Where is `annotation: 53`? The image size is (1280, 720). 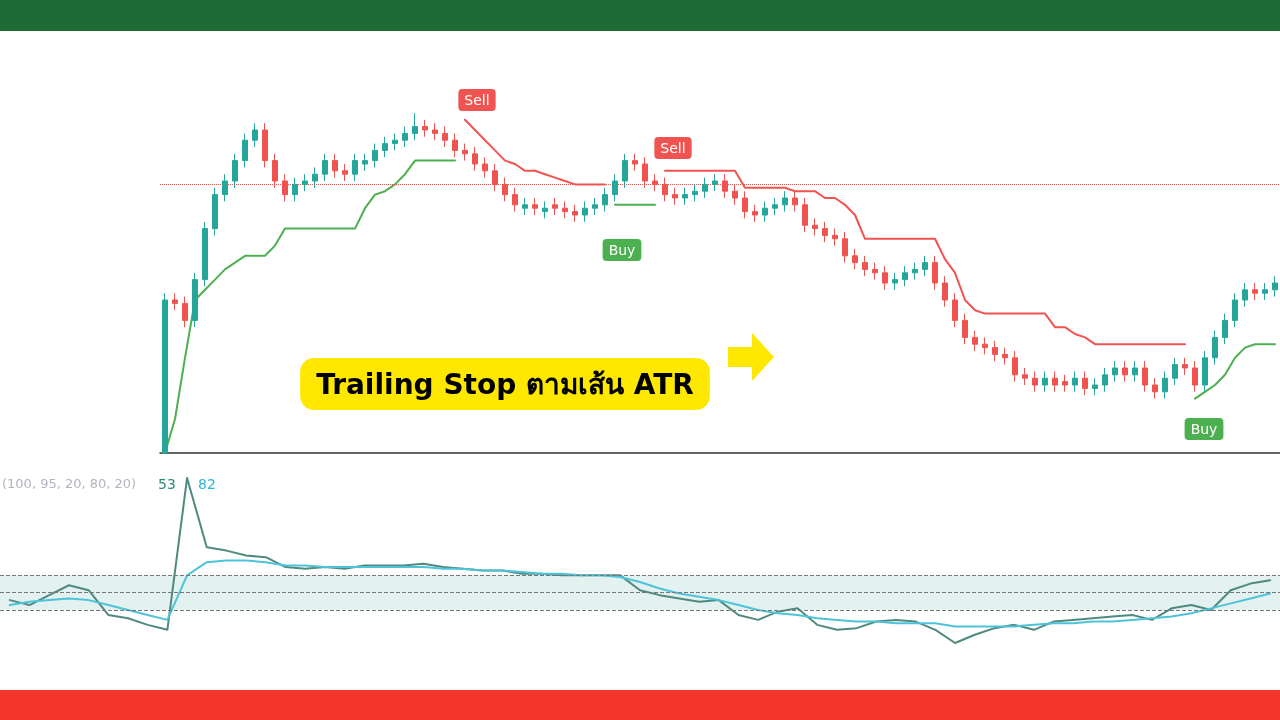
annotation: 53 is located at coordinates (167, 484).